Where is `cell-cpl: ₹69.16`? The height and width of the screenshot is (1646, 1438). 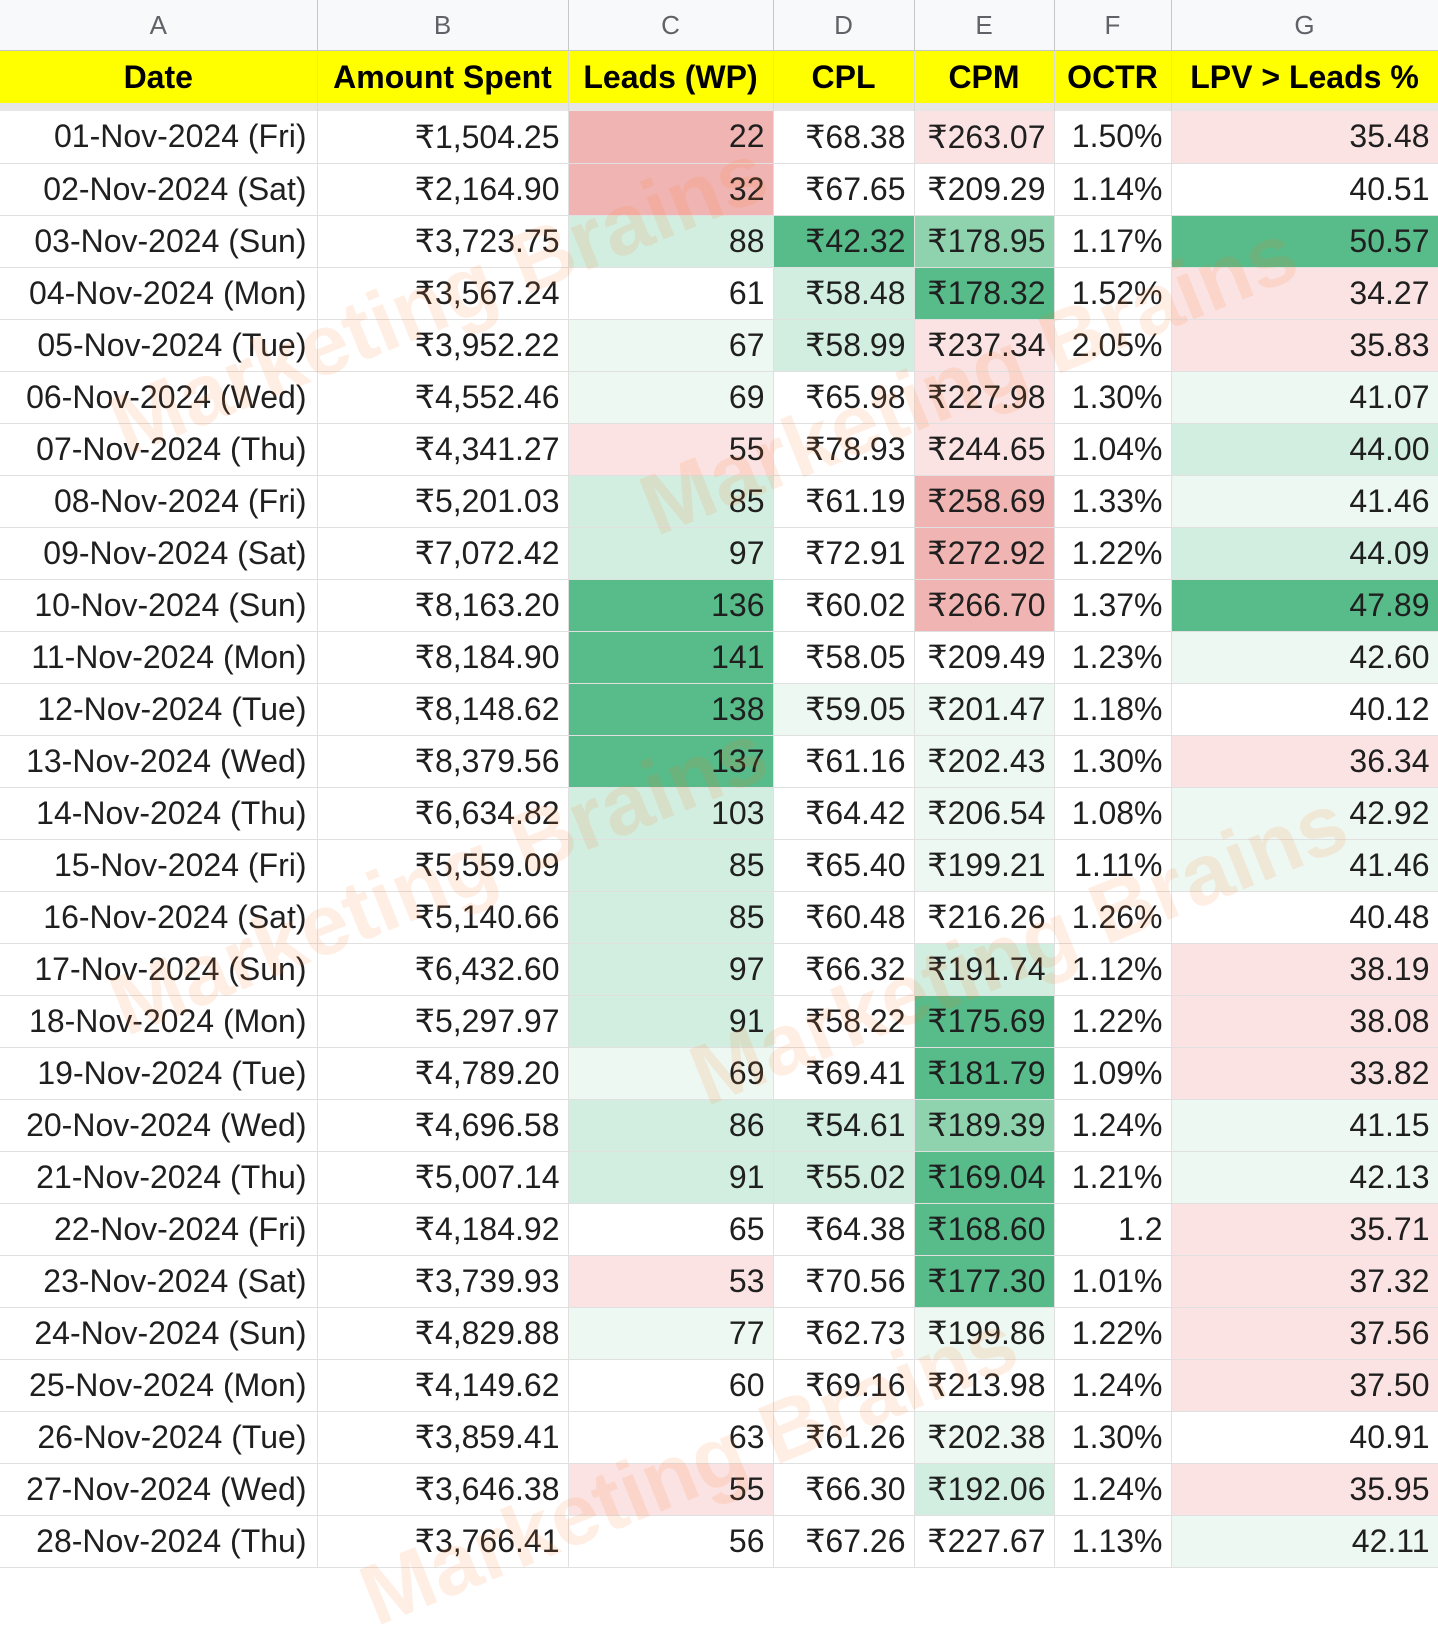 cell-cpl: ₹69.16 is located at coordinates (844, 1385).